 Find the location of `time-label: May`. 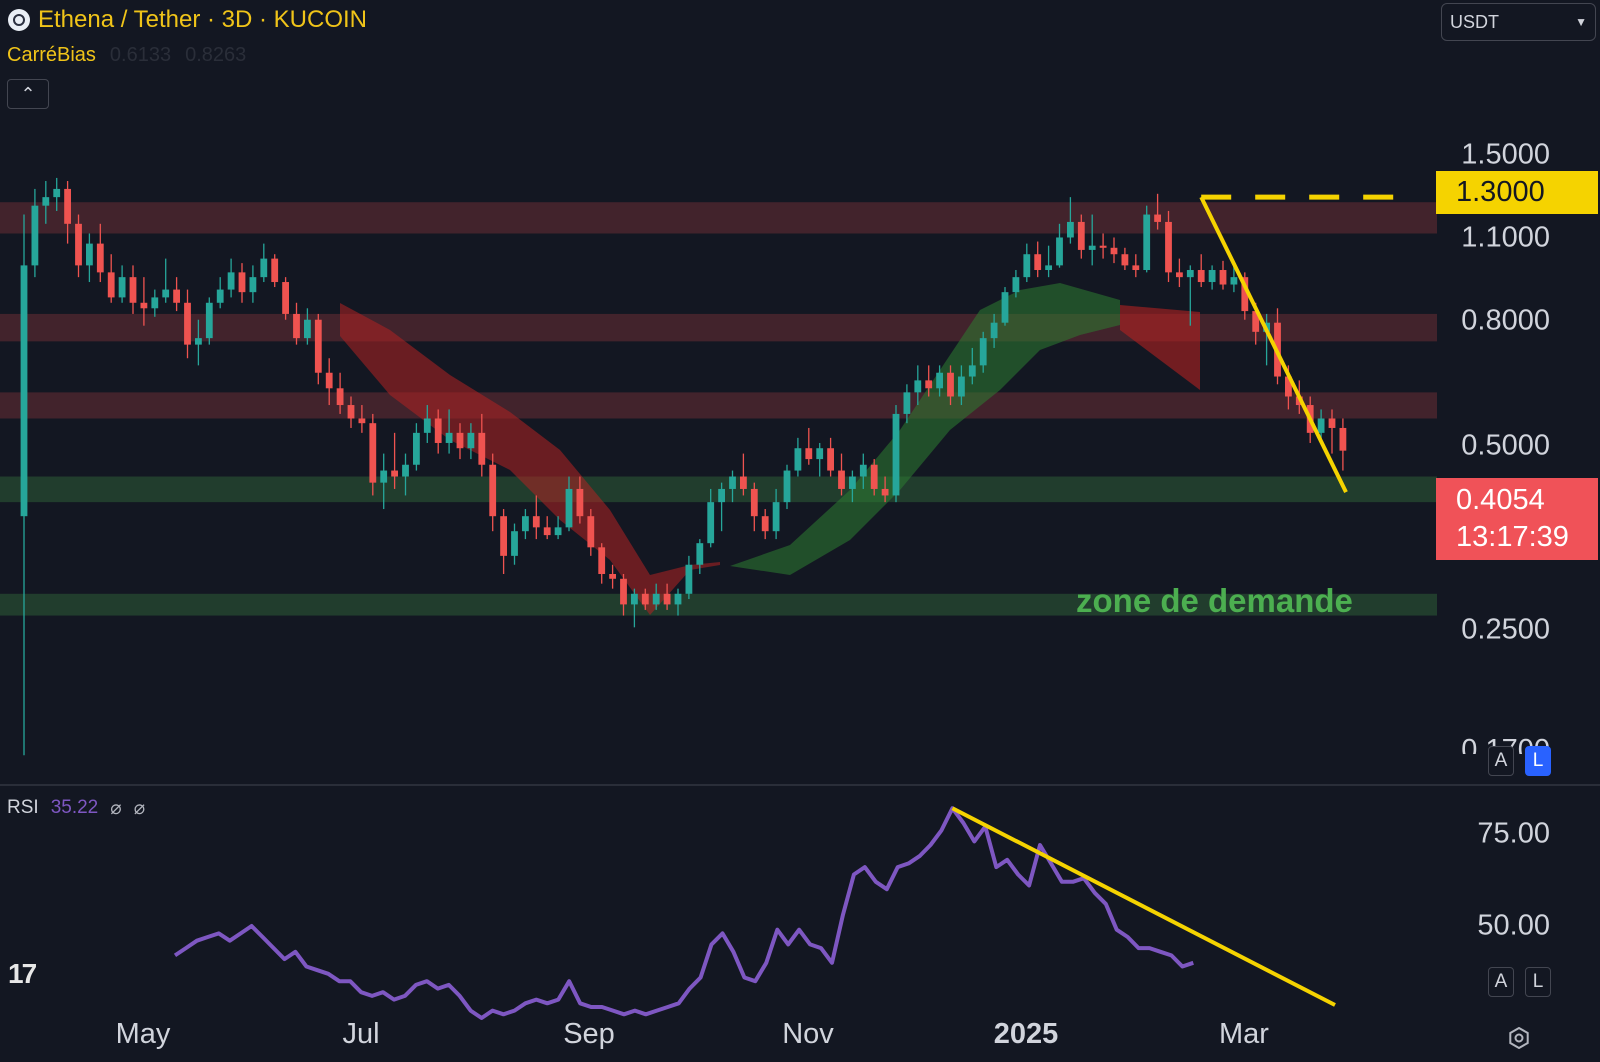

time-label: May is located at coordinates (143, 1034).